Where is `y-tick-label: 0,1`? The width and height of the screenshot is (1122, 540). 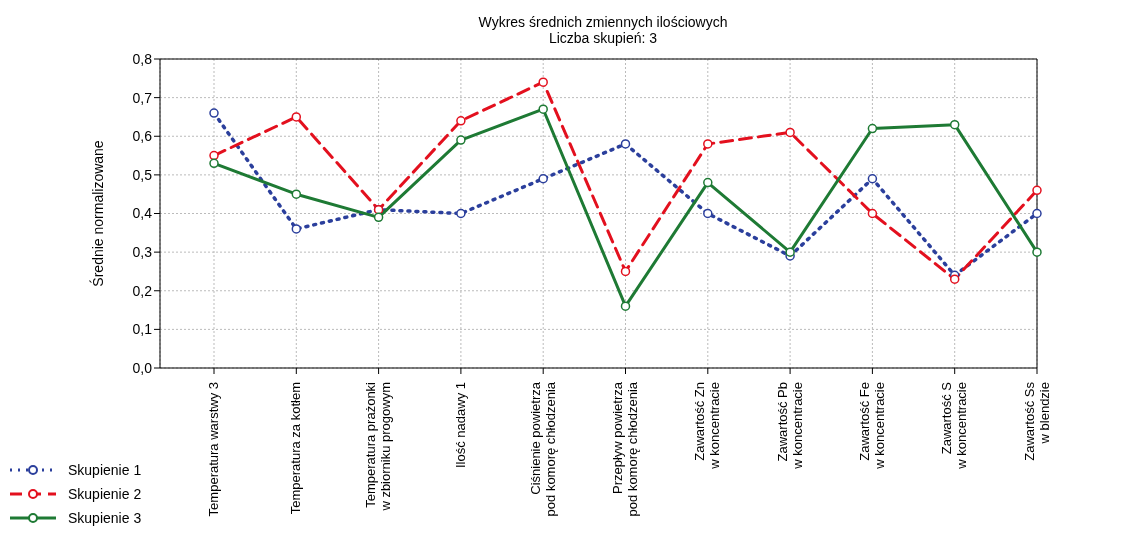 y-tick-label: 0,1 is located at coordinates (142, 329).